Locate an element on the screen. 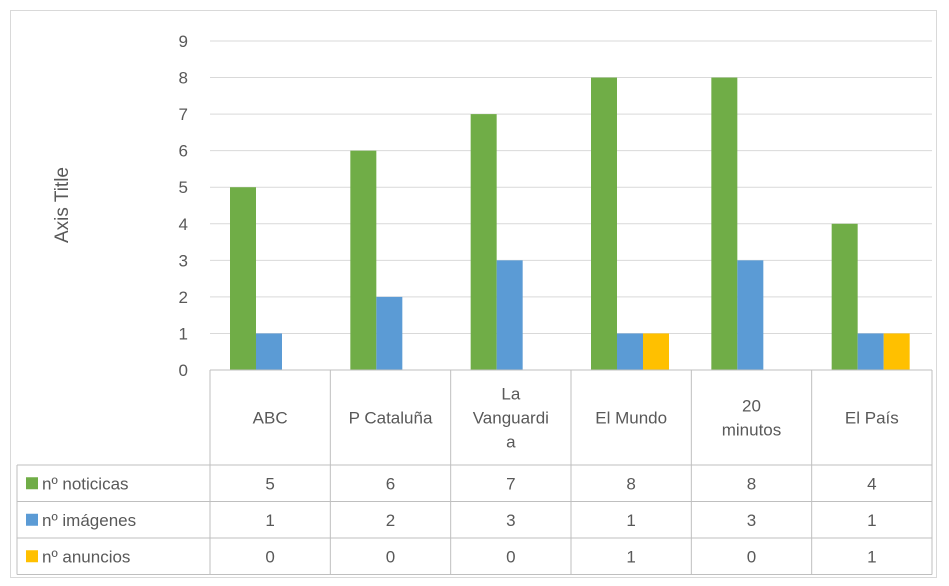  y-tick-label: 4 is located at coordinates (183, 224).